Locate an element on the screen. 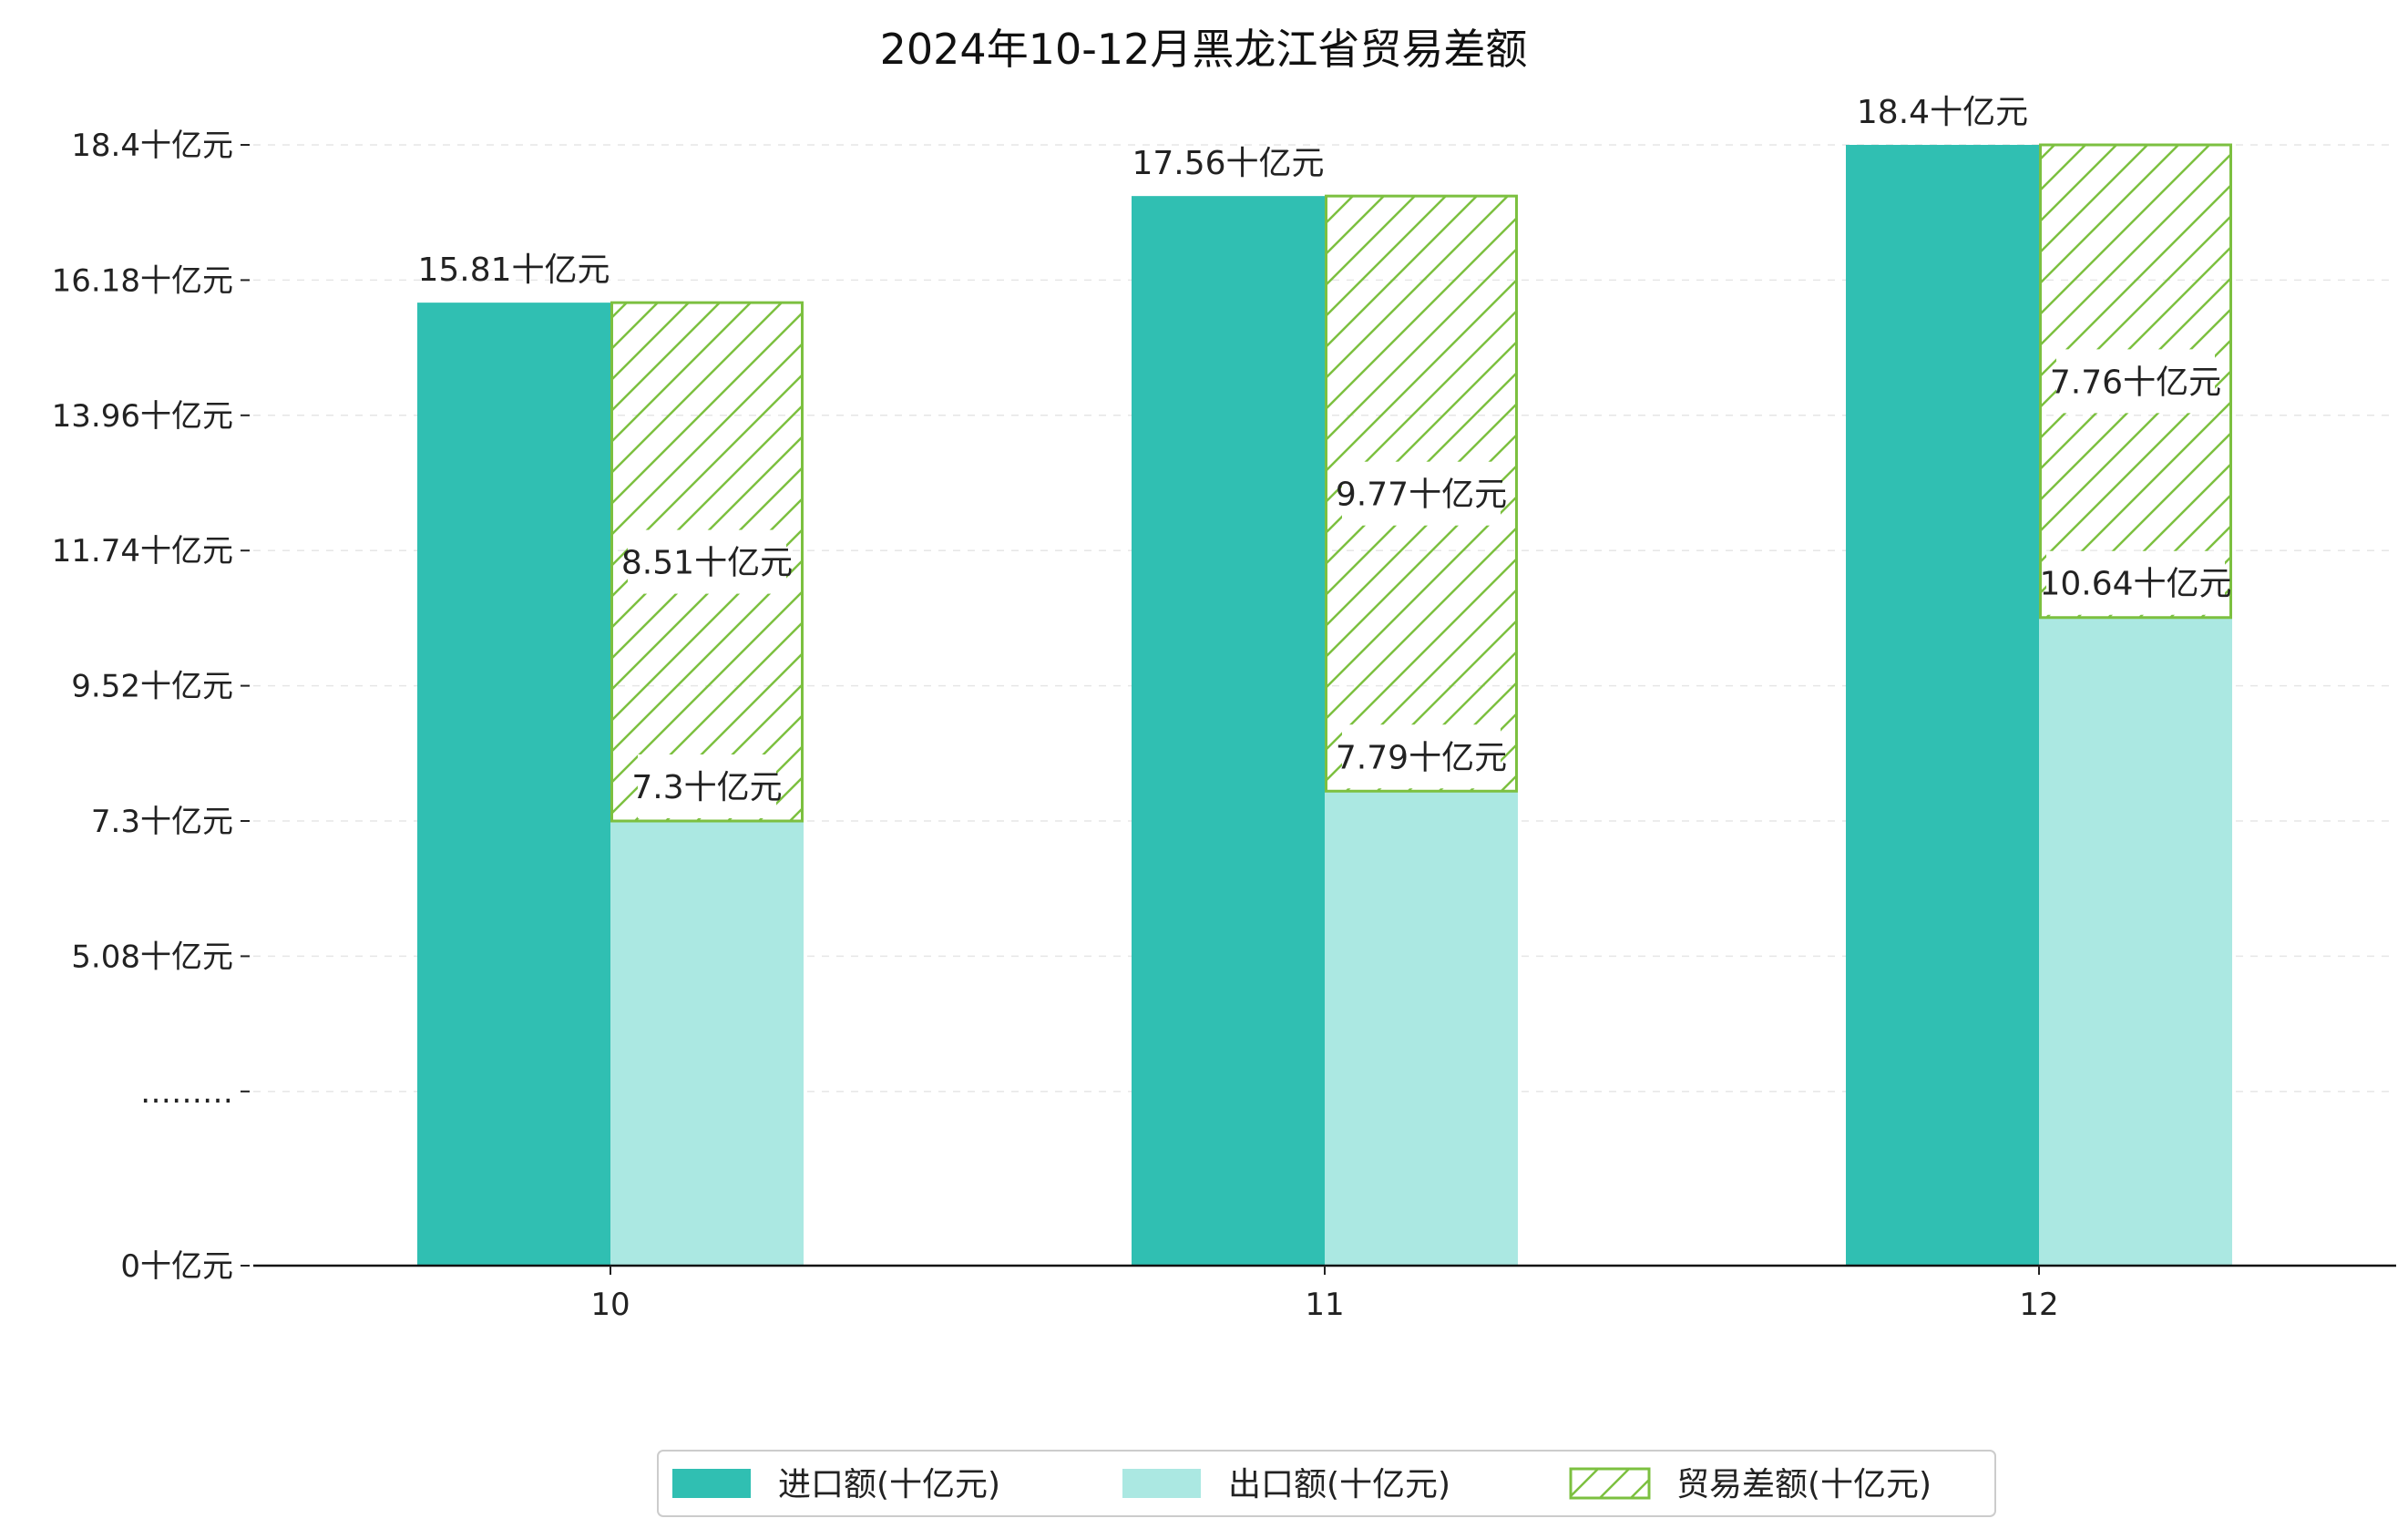 The height and width of the screenshot is (1539, 2408). y-tick-label: 0十亿元 is located at coordinates (176, 1267).